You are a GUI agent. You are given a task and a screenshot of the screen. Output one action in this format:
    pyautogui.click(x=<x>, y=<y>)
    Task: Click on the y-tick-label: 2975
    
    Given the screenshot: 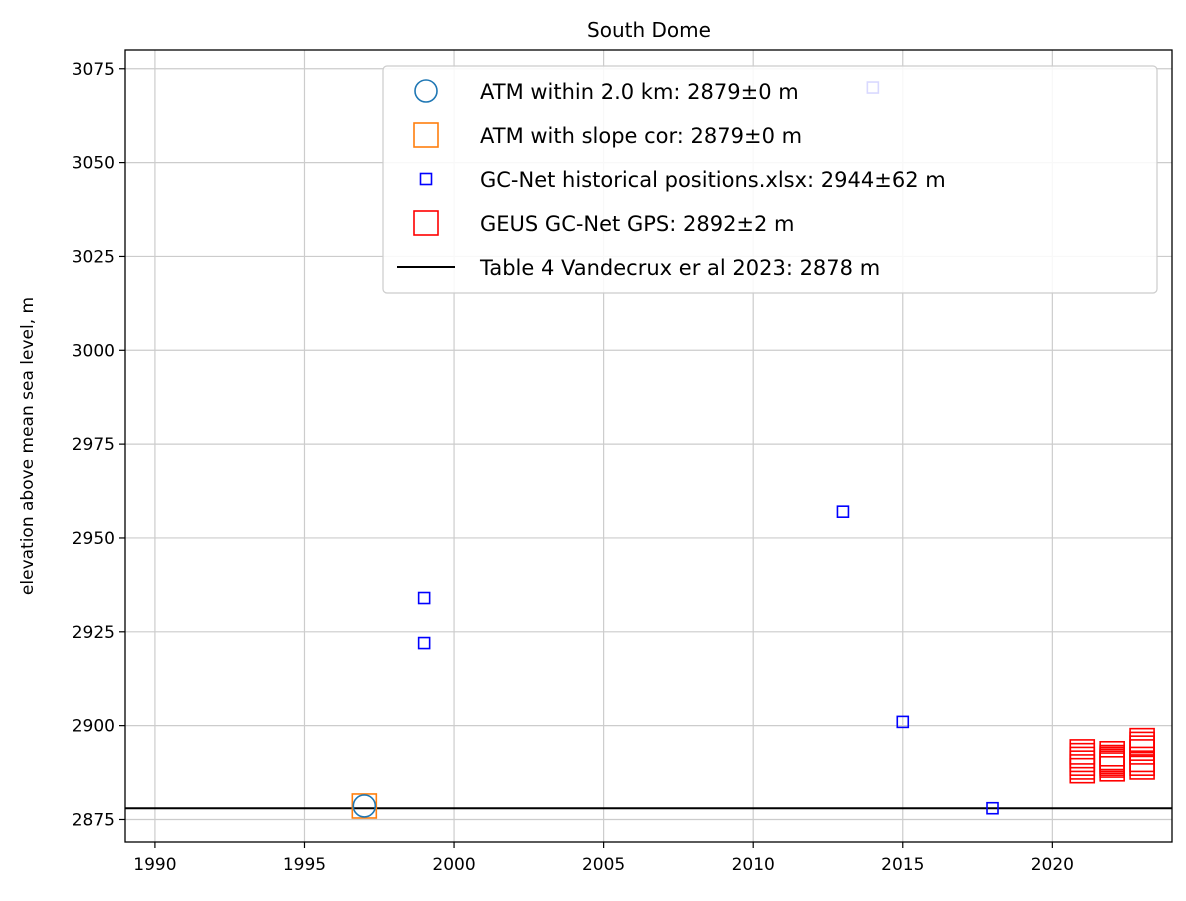 What is the action you would take?
    pyautogui.click(x=93, y=445)
    